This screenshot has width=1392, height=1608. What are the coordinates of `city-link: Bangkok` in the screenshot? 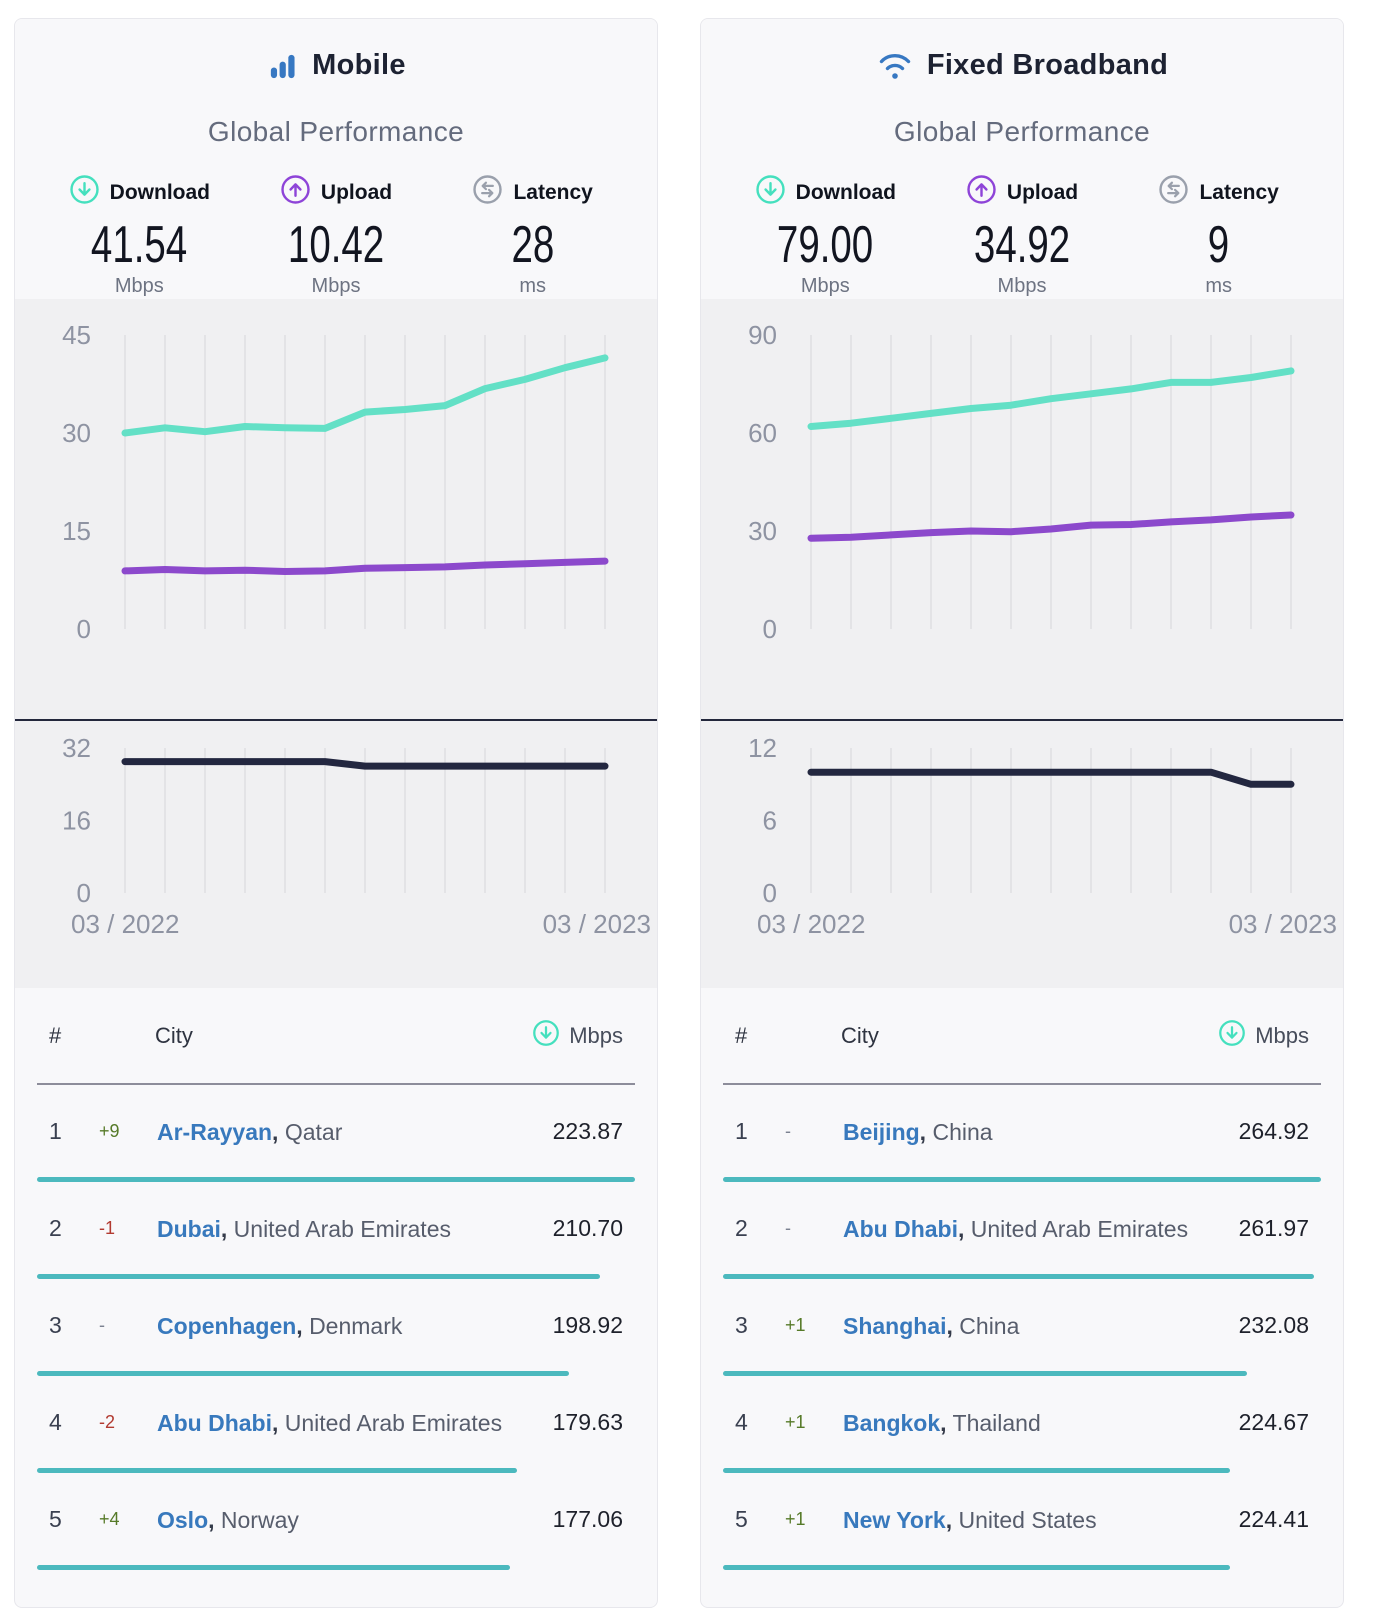 It's located at (892, 1422).